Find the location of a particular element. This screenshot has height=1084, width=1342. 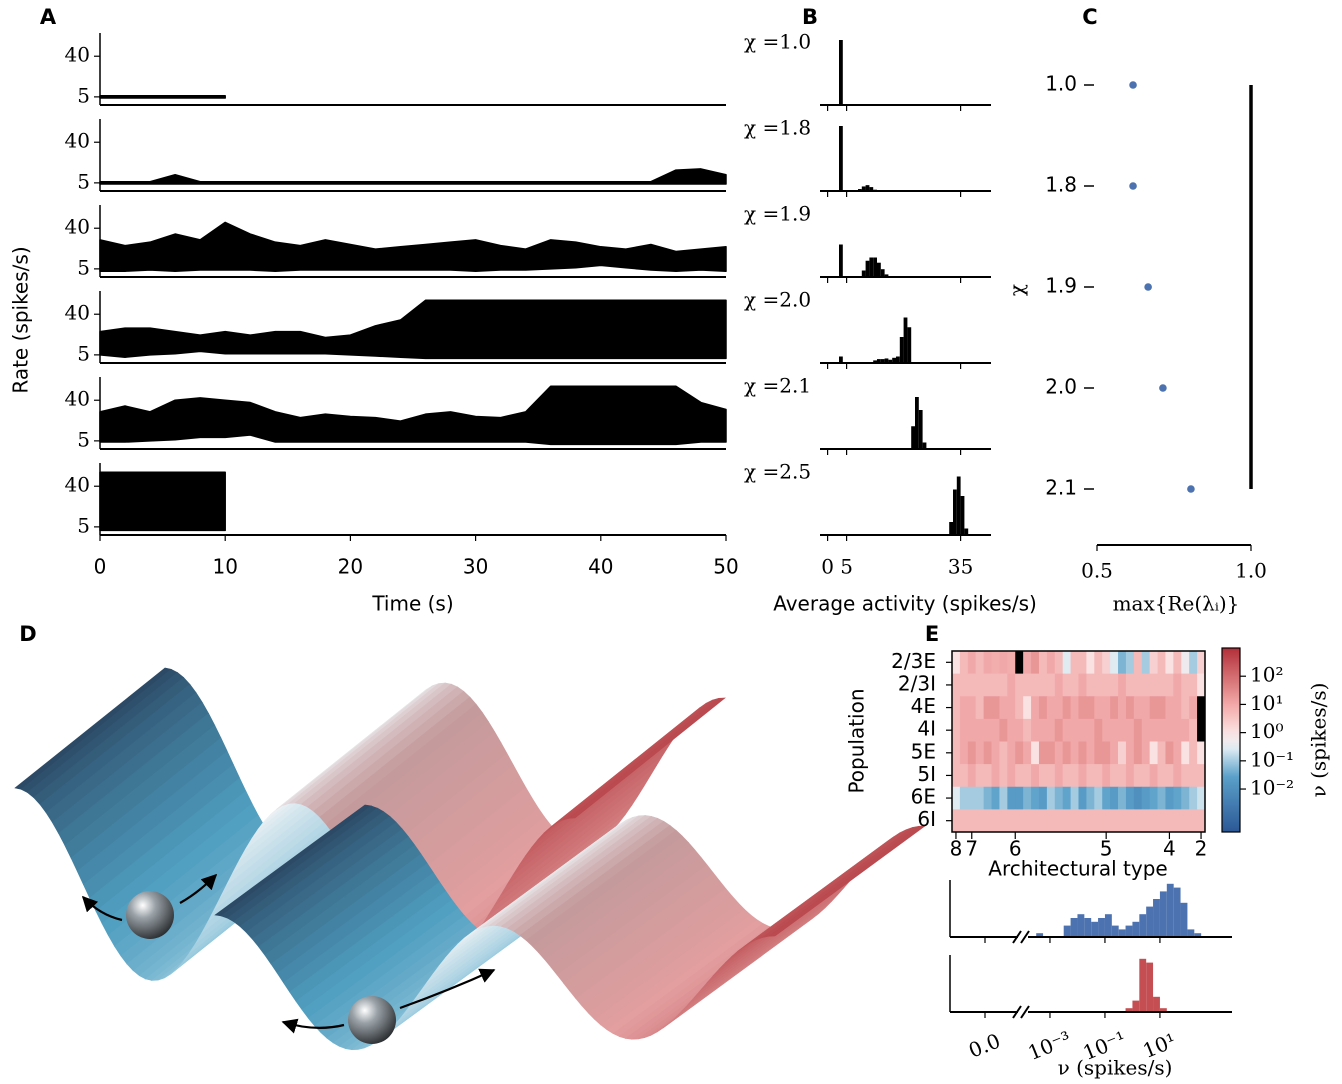

subplot-title: χ =1.9 is located at coordinates (777, 214).